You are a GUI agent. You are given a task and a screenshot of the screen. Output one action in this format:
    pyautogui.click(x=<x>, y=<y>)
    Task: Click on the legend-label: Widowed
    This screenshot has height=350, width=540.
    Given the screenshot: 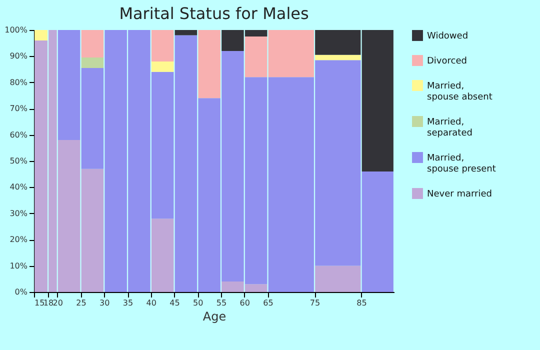 What is the action you would take?
    pyautogui.click(x=447, y=37)
    